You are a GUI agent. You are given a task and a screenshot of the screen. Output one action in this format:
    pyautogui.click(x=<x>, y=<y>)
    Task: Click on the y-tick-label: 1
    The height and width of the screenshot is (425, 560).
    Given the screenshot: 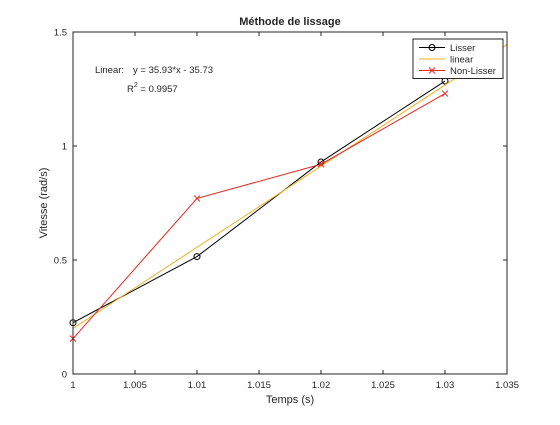 What is the action you would take?
    pyautogui.click(x=64, y=147)
    